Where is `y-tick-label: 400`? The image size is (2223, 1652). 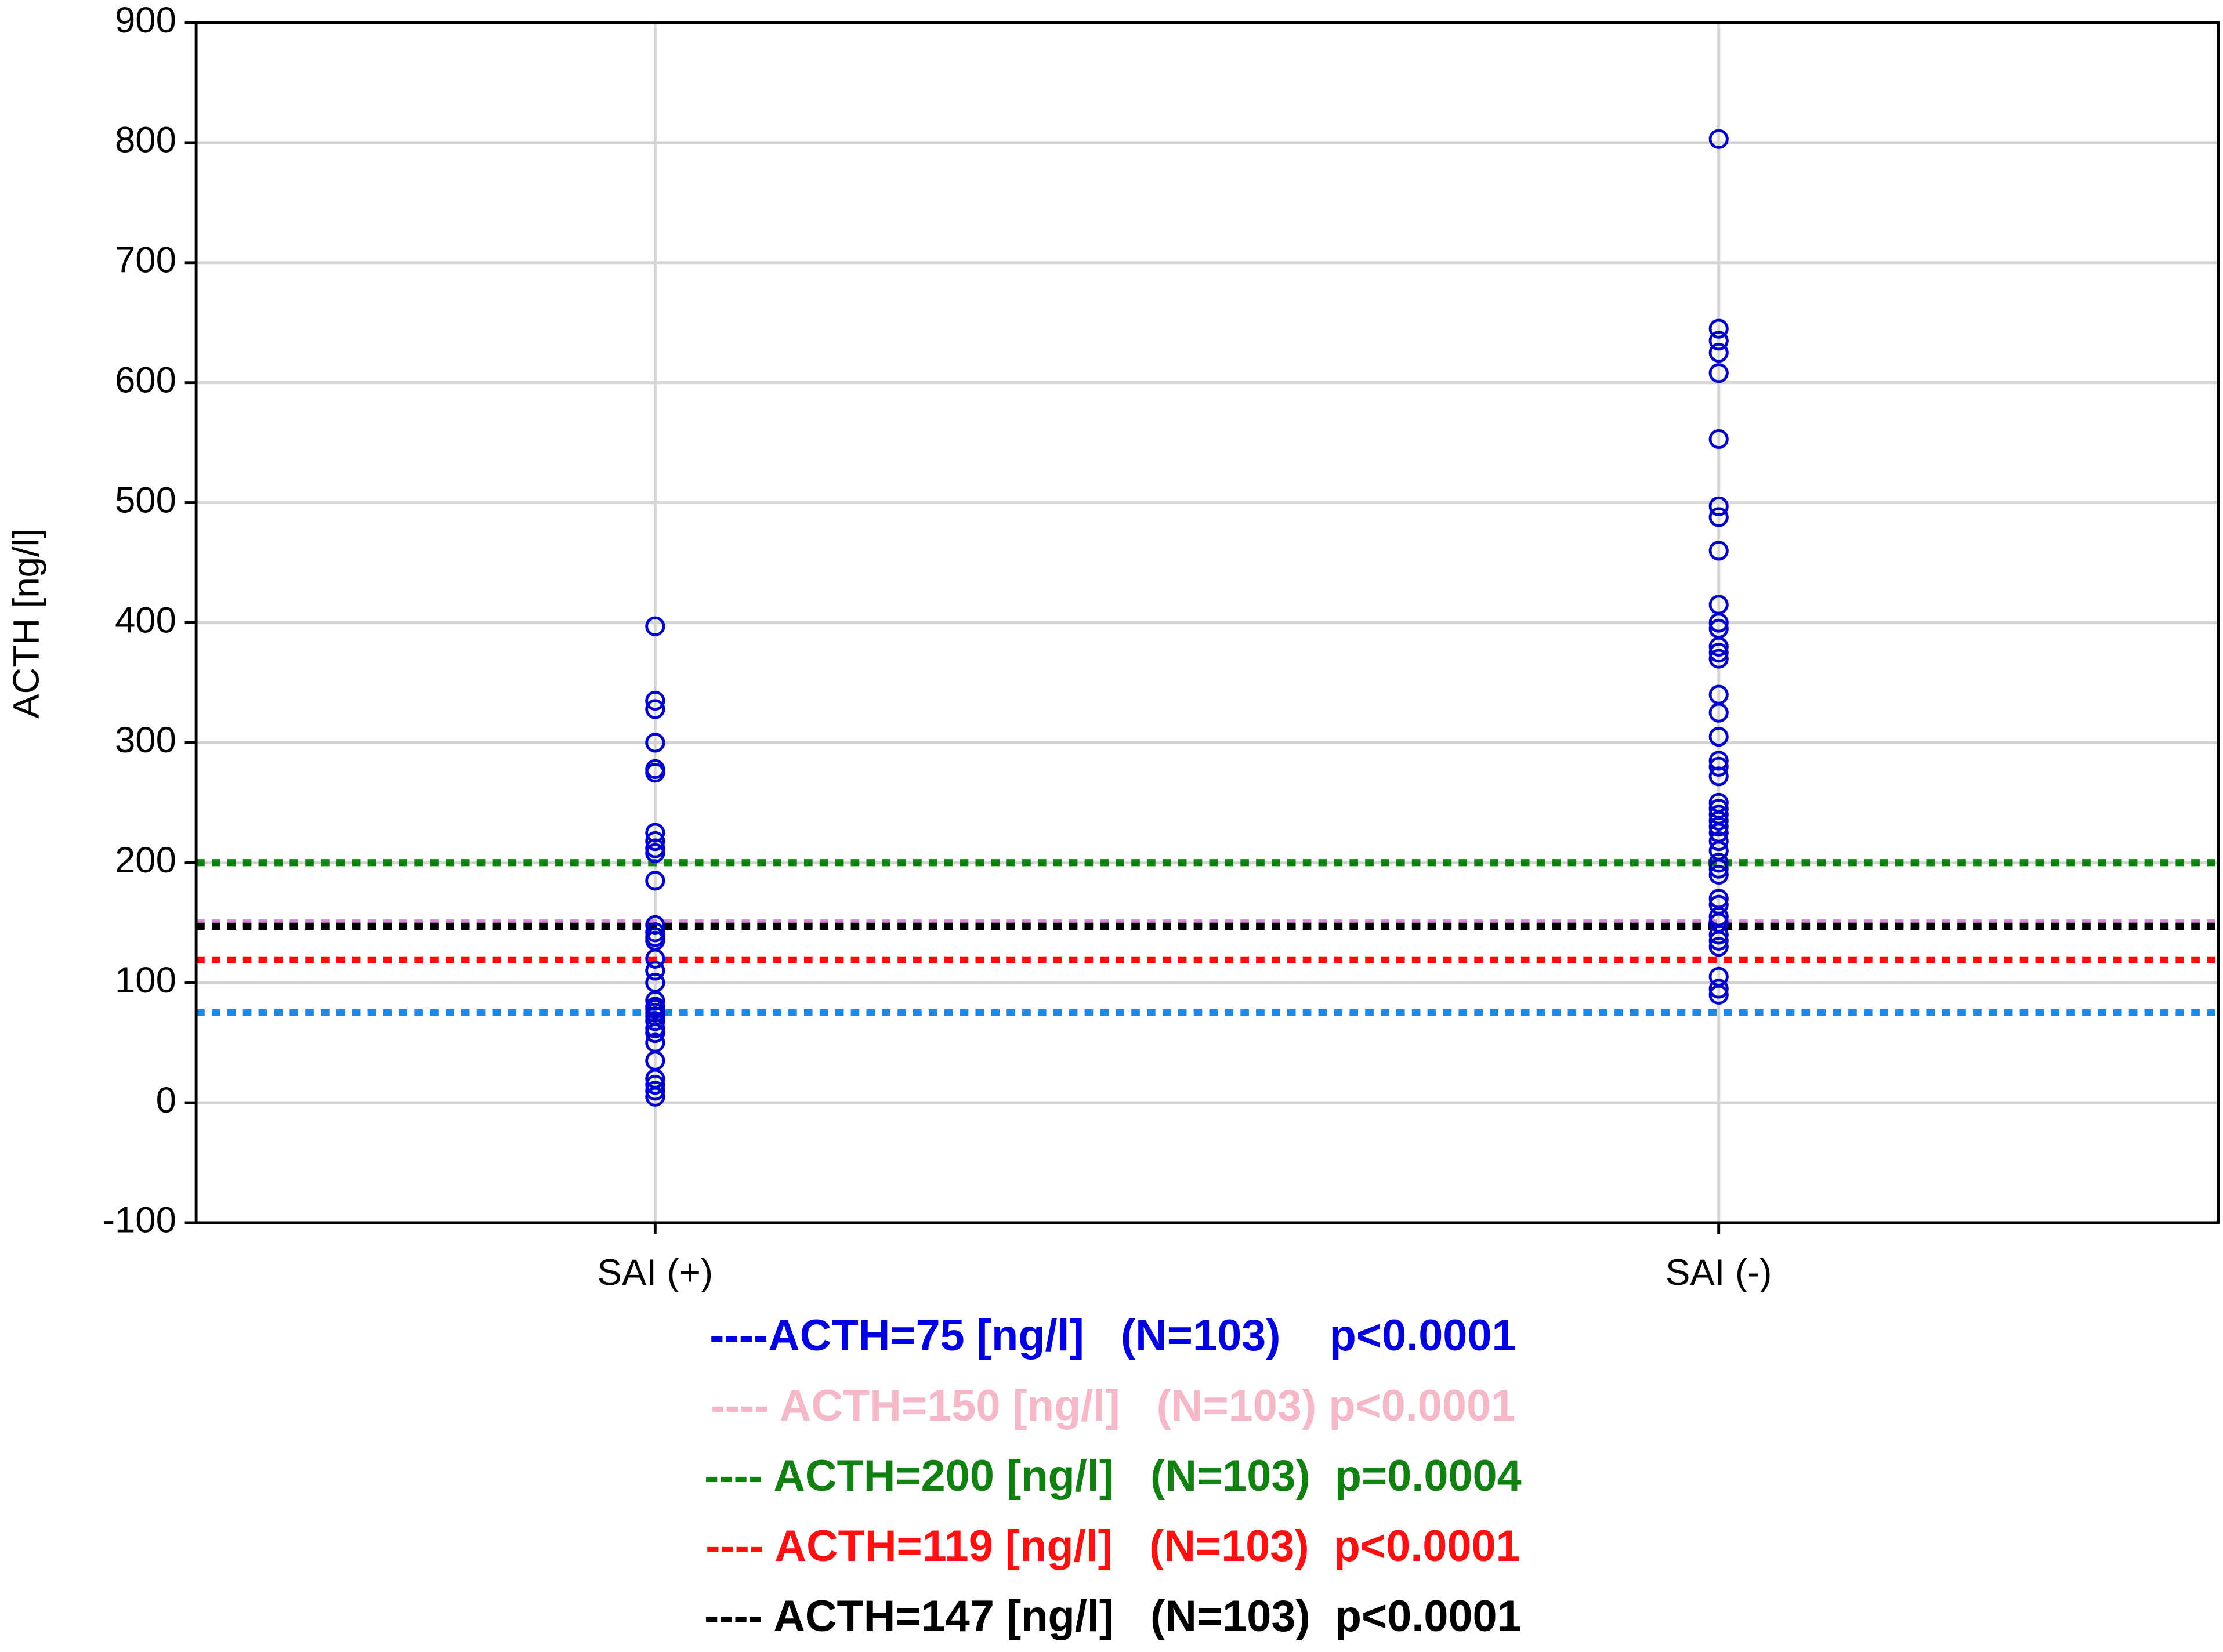
y-tick-label: 400 is located at coordinates (145, 620).